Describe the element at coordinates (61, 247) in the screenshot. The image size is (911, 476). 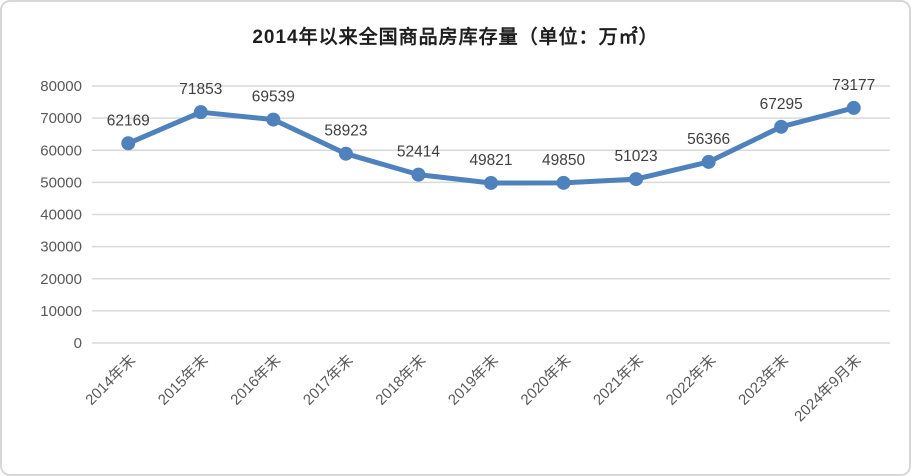
I see `y-axis-tick-label: 30000` at that location.